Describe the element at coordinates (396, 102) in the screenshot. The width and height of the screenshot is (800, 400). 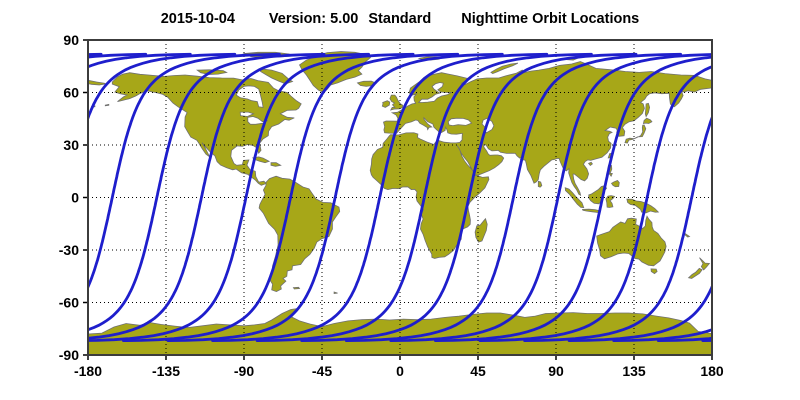
I see `landmass-united-kingdom` at that location.